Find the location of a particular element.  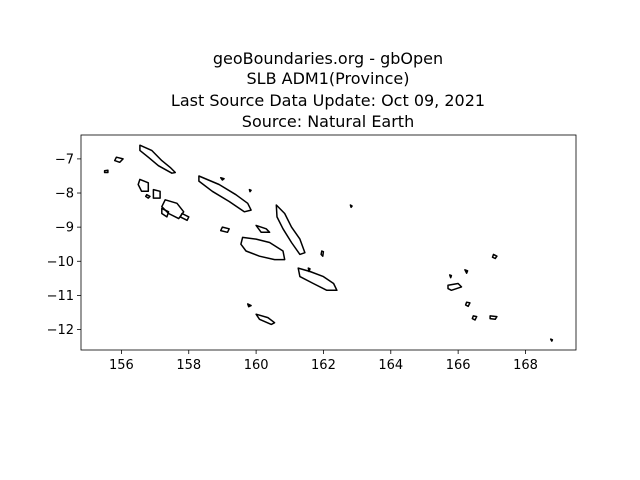

island-outline-rennell is located at coordinates (265, 319).